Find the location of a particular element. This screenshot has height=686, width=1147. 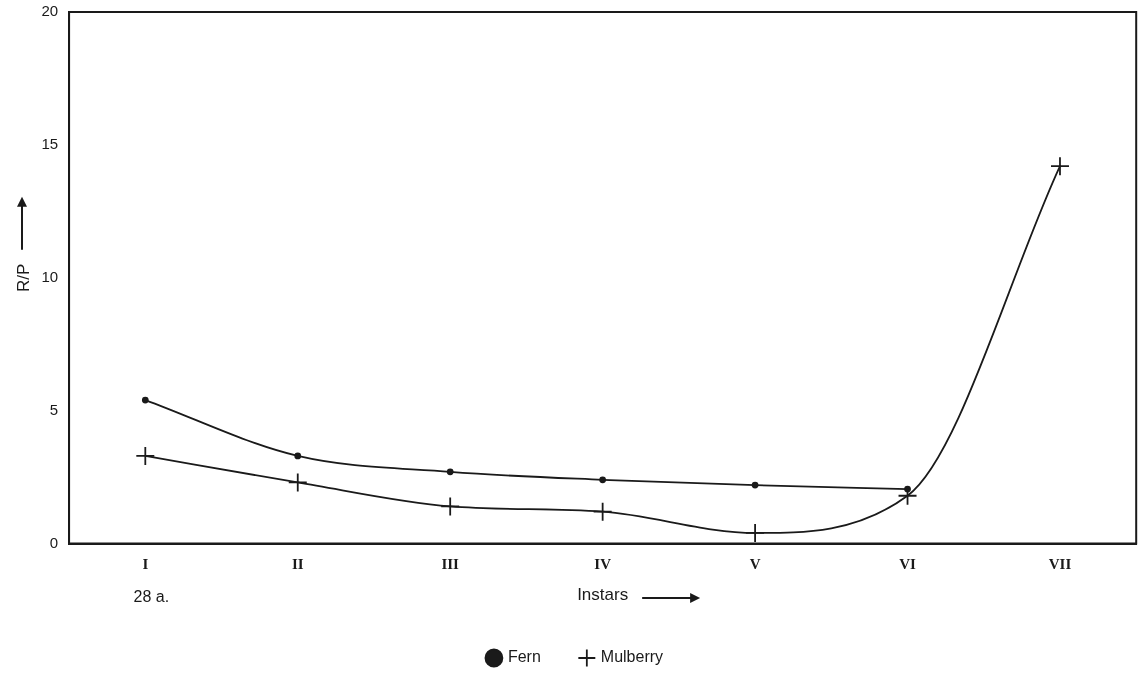

x-tick-label: II is located at coordinates (297, 564).